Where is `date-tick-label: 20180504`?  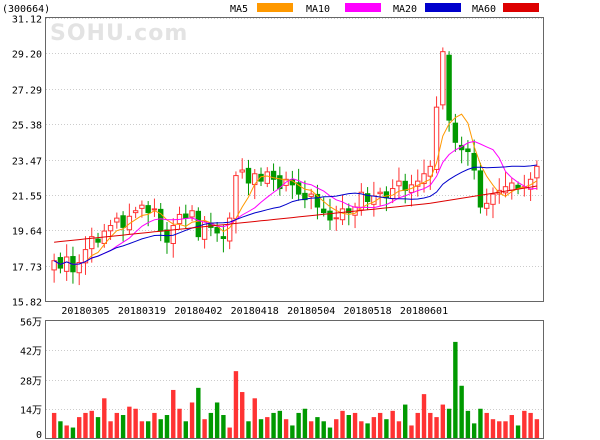 date-tick-label: 20180504 is located at coordinates (311, 311).